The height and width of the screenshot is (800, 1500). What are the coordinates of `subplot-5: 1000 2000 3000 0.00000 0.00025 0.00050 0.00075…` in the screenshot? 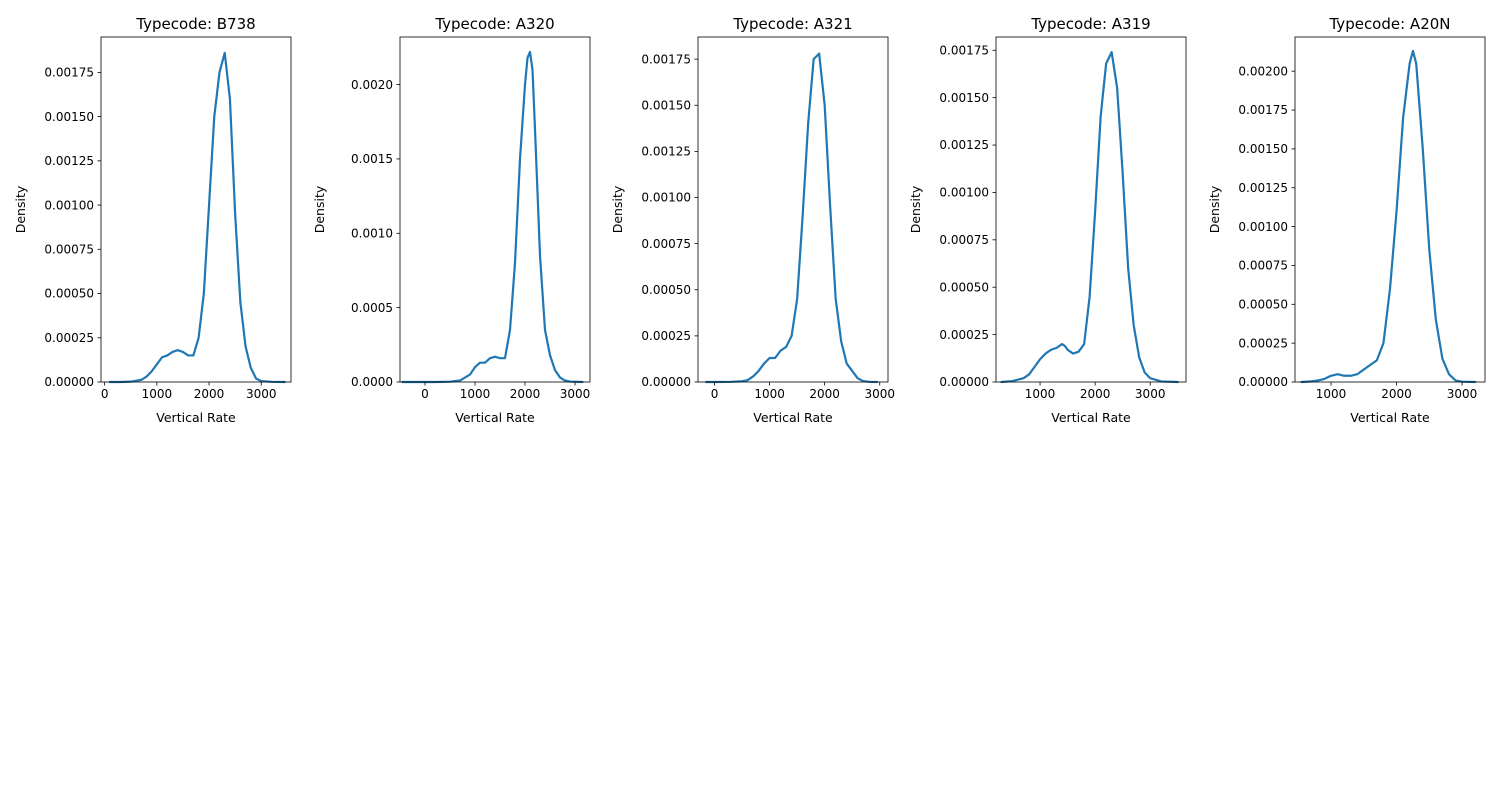 It's located at (1346, 220).